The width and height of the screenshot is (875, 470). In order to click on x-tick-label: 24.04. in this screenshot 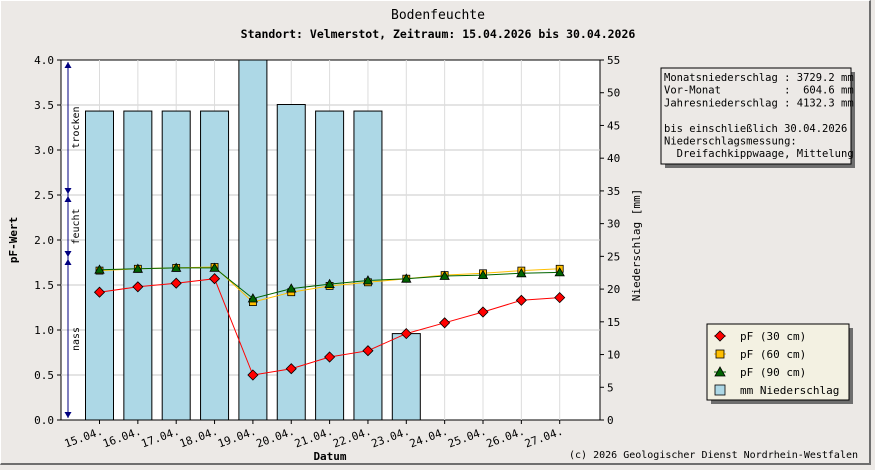, I will do `click(429, 438)`.